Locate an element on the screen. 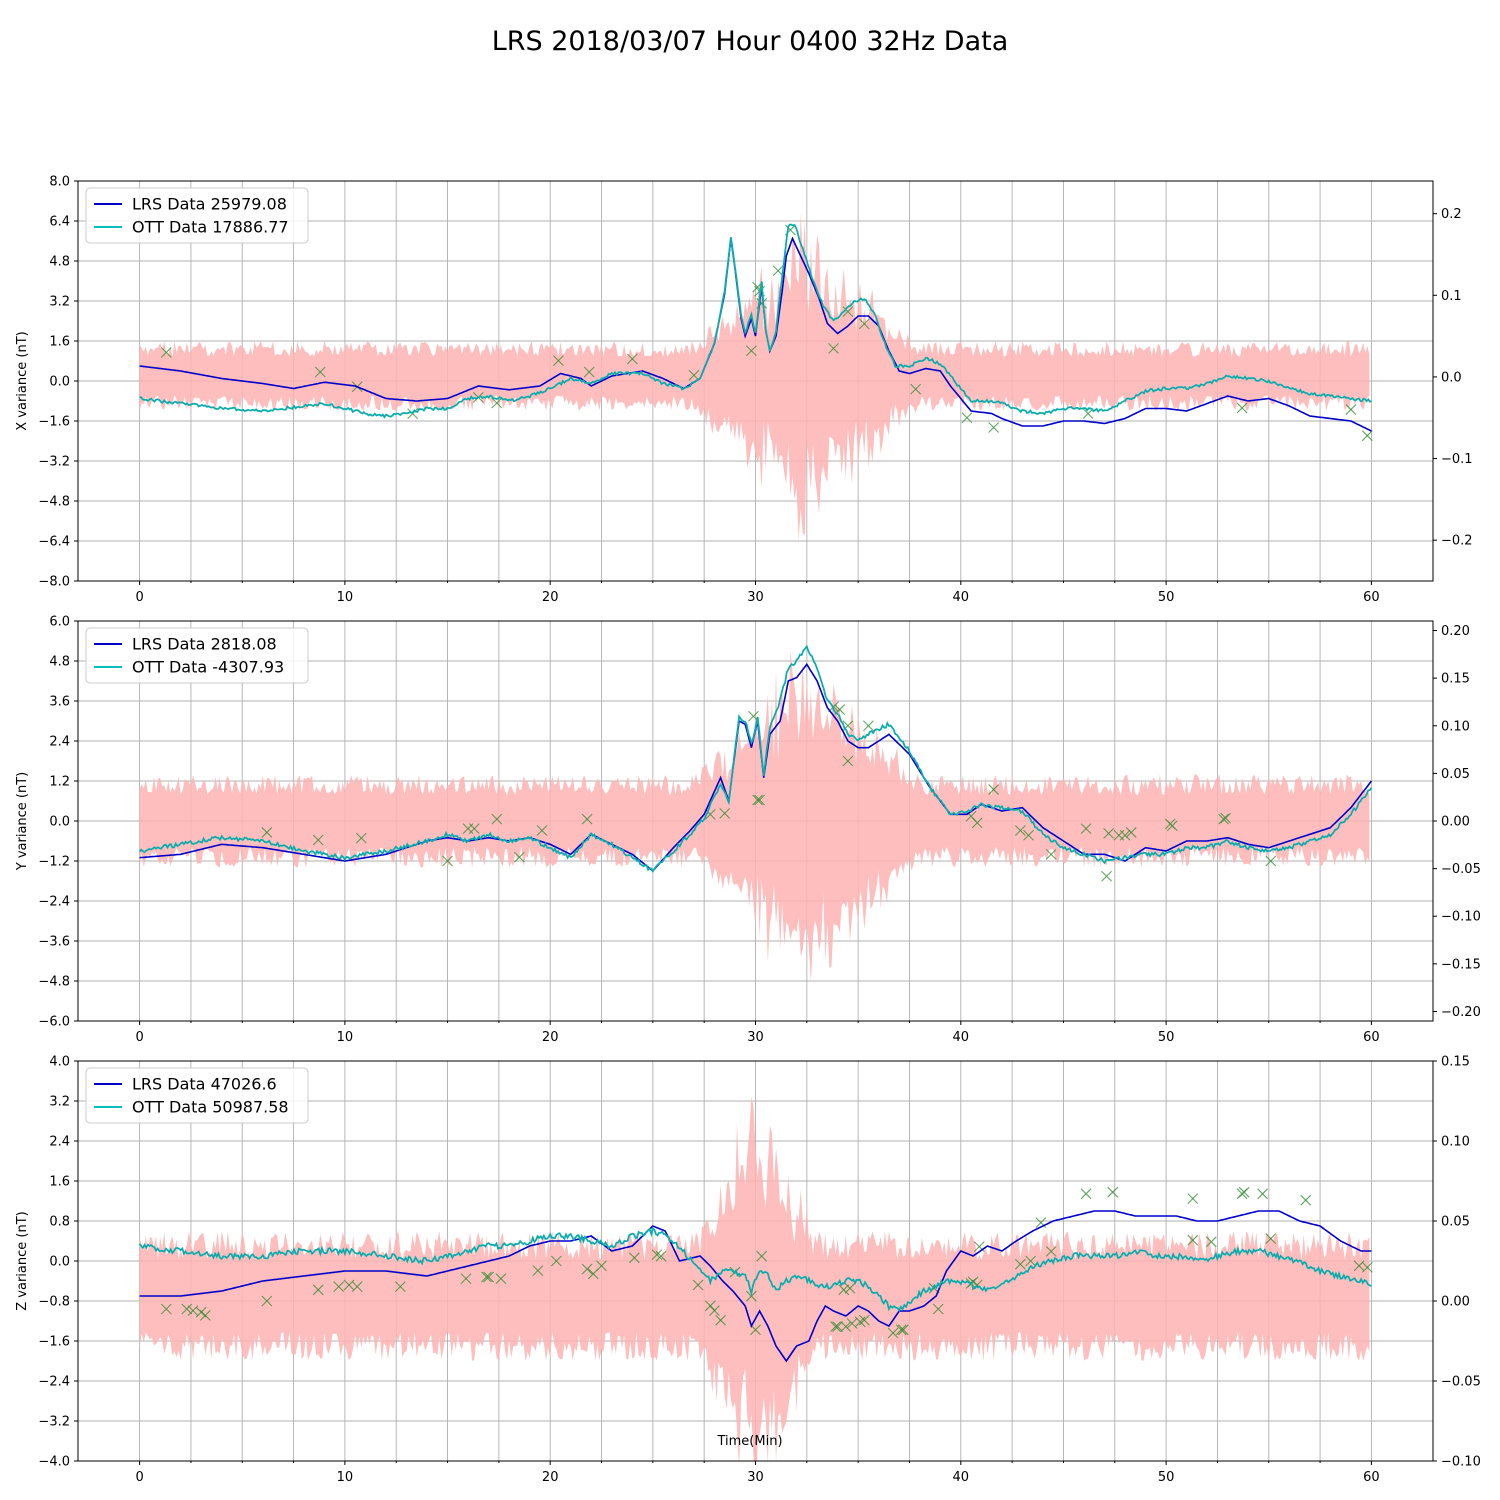 Image resolution: width=1500 pixels, height=1500 pixels. y-tick-label: 8.0 is located at coordinates (59, 182).